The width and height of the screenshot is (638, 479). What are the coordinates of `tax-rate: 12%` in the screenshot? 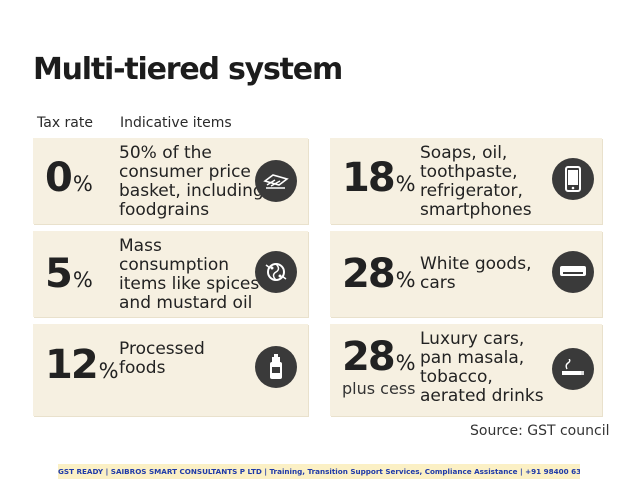 It's located at (82, 365).